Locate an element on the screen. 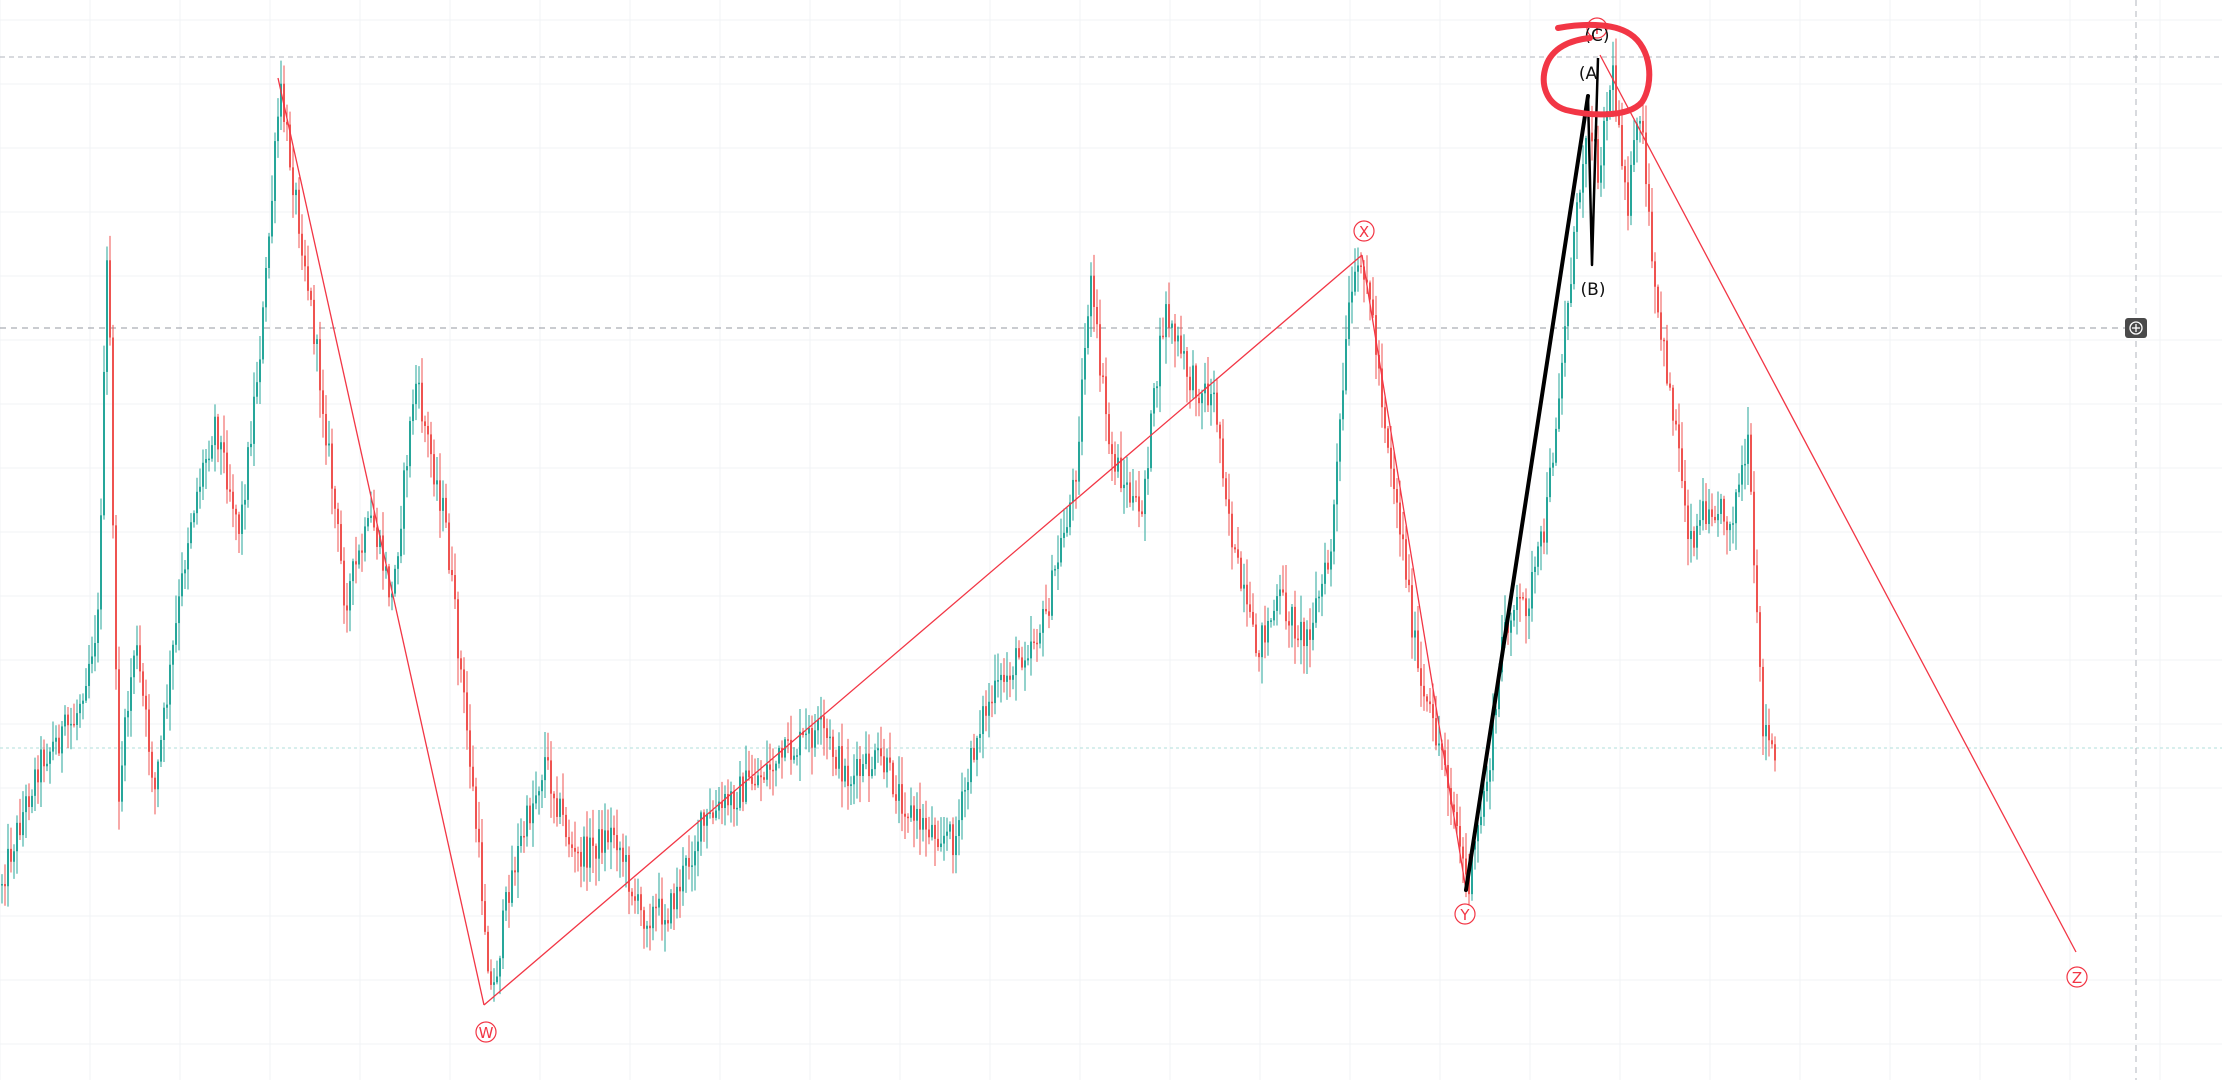 The height and width of the screenshot is (1080, 2222). wave-label-w: W is located at coordinates (486, 1032).